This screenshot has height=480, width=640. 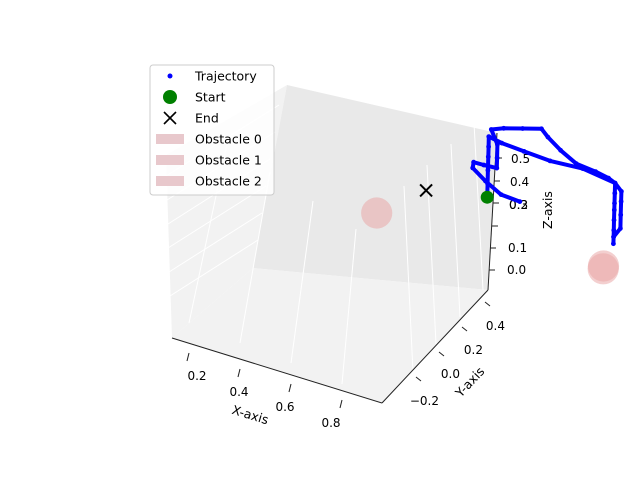 I want to click on legend-entry: Obstacle 1, so click(x=209, y=160).